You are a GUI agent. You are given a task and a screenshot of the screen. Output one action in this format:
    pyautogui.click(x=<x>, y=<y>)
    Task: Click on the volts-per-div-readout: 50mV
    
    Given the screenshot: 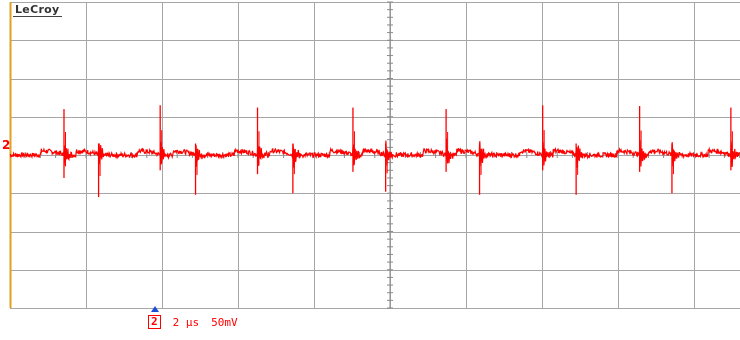 What is the action you would take?
    pyautogui.click(x=224, y=322)
    